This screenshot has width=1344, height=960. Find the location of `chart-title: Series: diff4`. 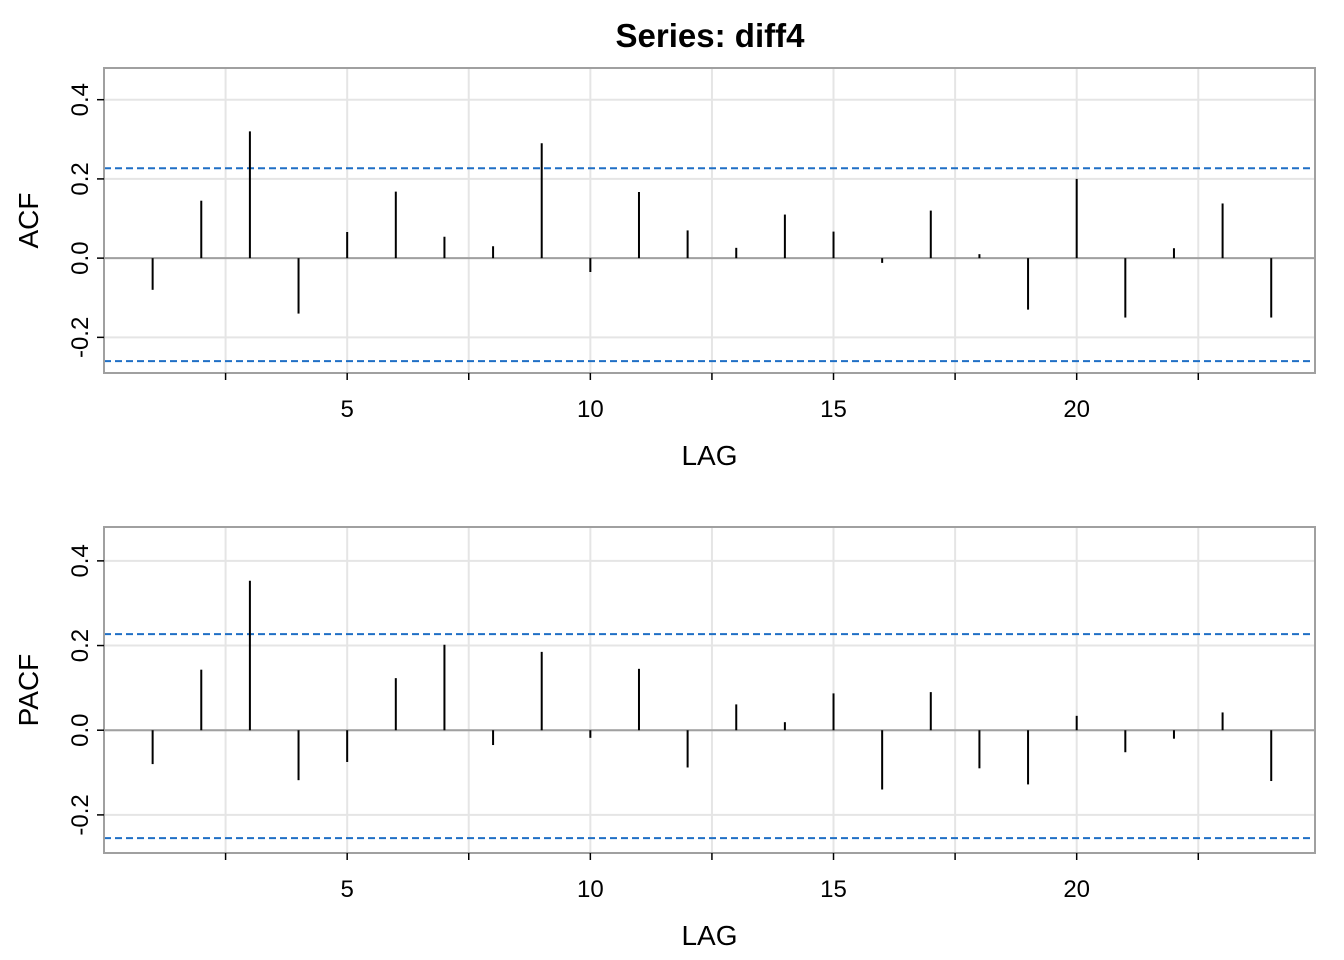

chart-title: Series: diff4 is located at coordinates (711, 35).